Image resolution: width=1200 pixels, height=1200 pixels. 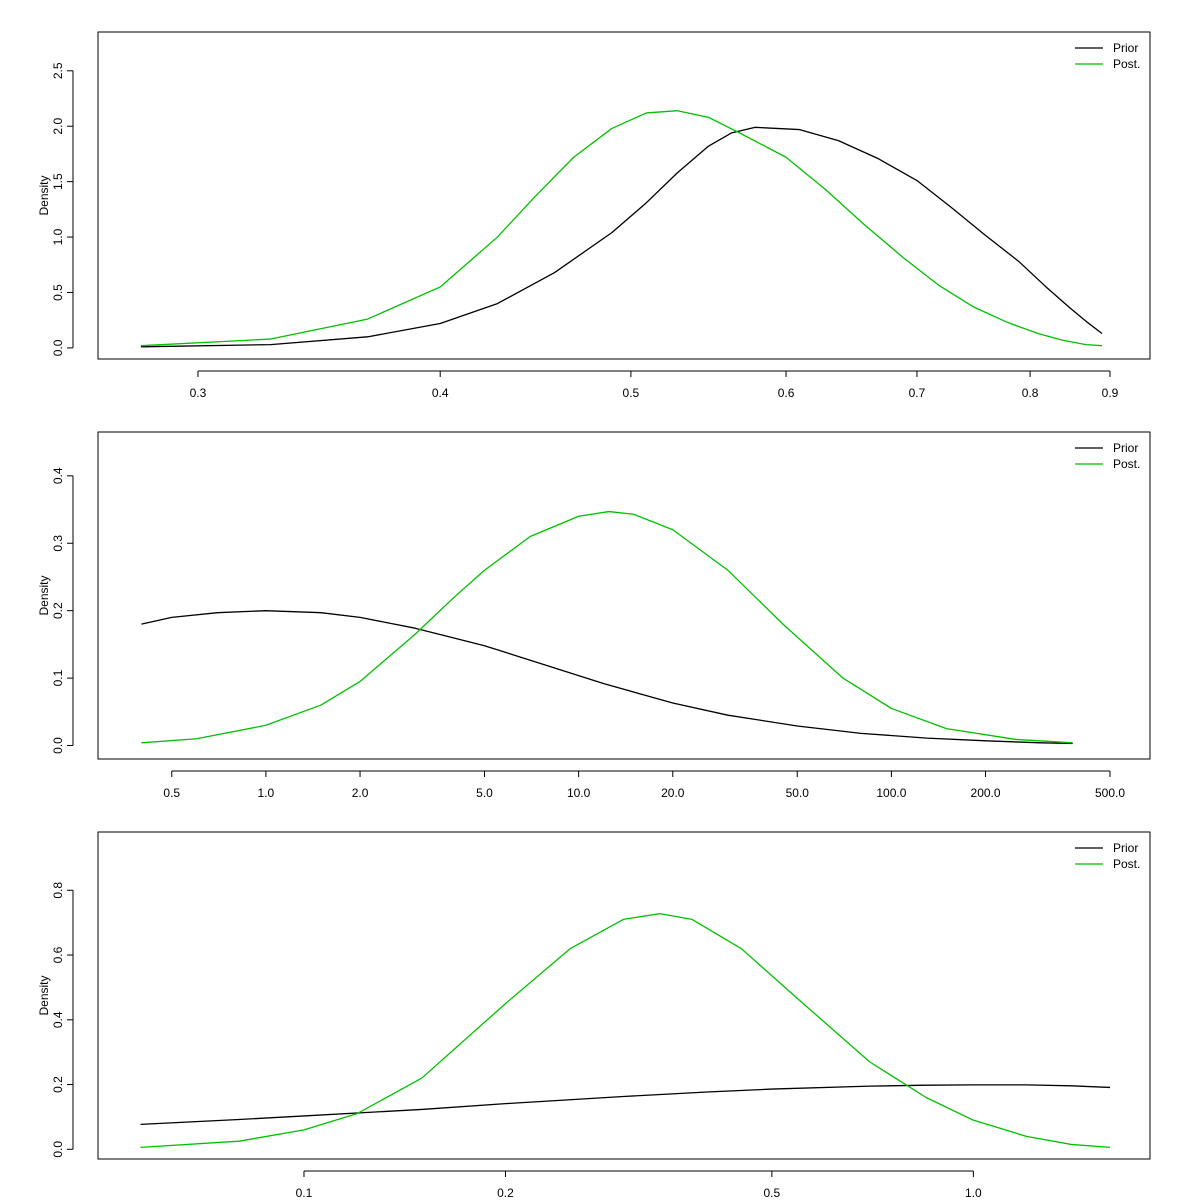 I want to click on y-axis: 0.0 0.1 0.2 0.3 0.4 Density, so click(x=55, y=610).